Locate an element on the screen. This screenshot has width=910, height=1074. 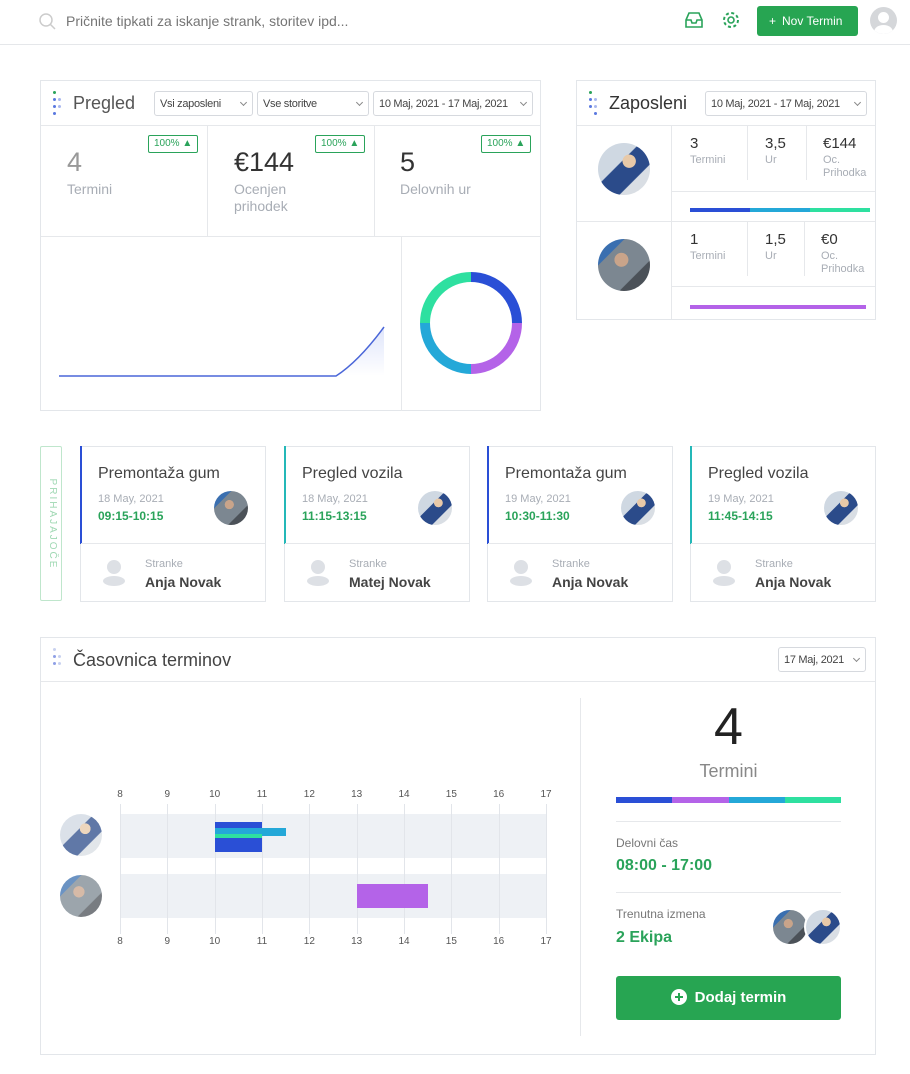
donut-chart is located at coordinates (471, 323).